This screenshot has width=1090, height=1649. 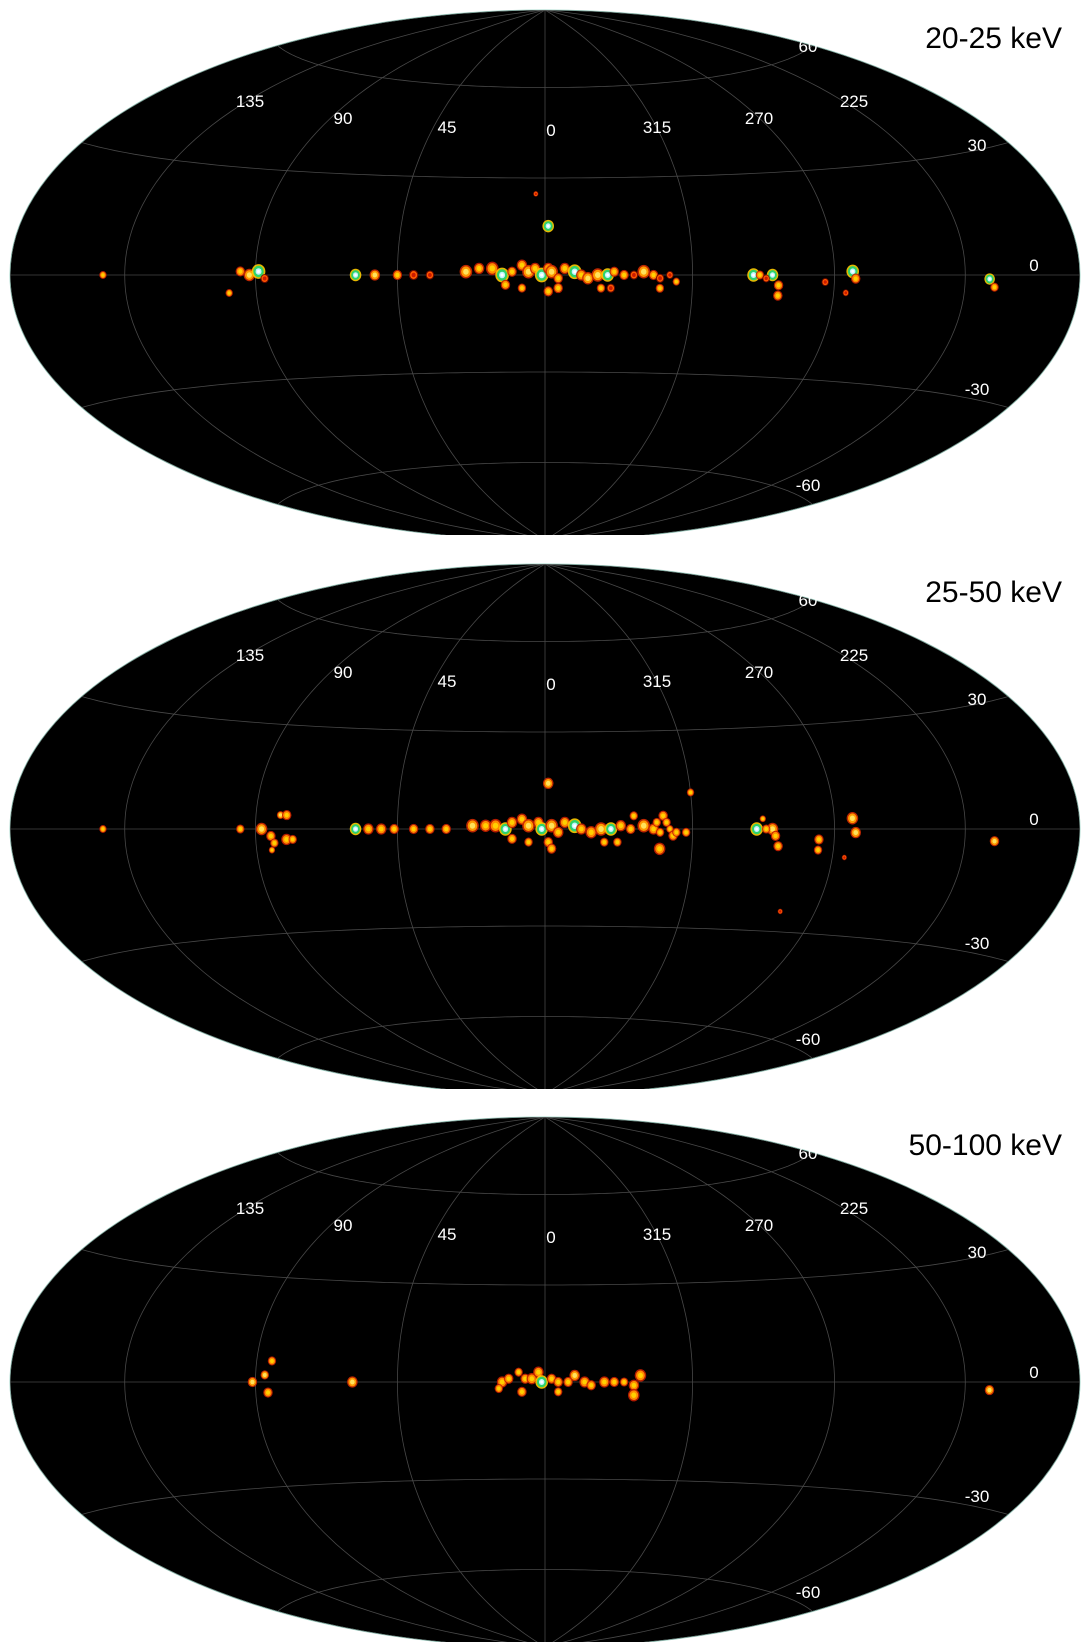 I want to click on energy-band-title: 25-50 keV, so click(x=993, y=592).